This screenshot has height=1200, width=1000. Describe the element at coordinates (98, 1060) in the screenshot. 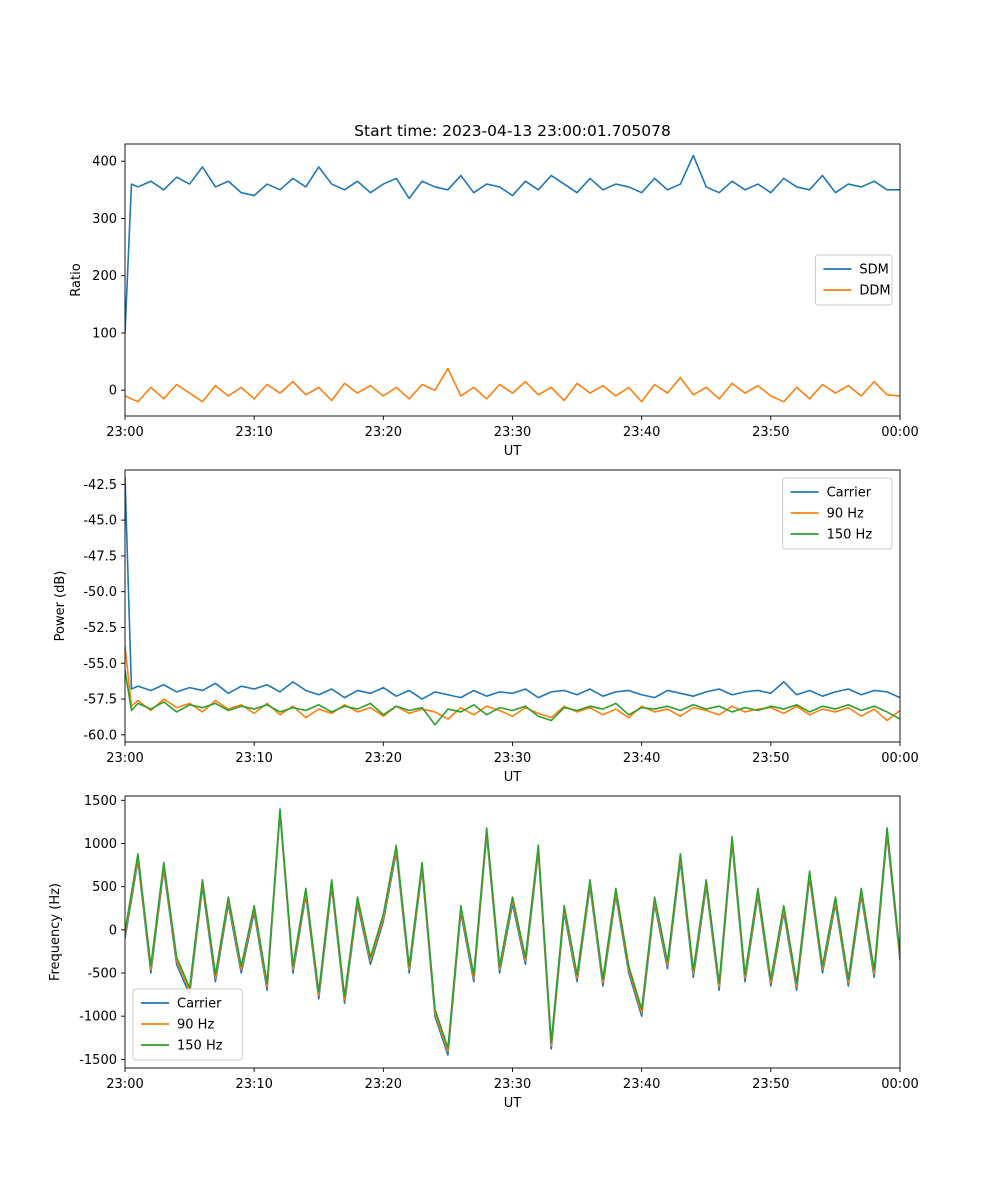

I see `y-tick-label: -1500` at that location.